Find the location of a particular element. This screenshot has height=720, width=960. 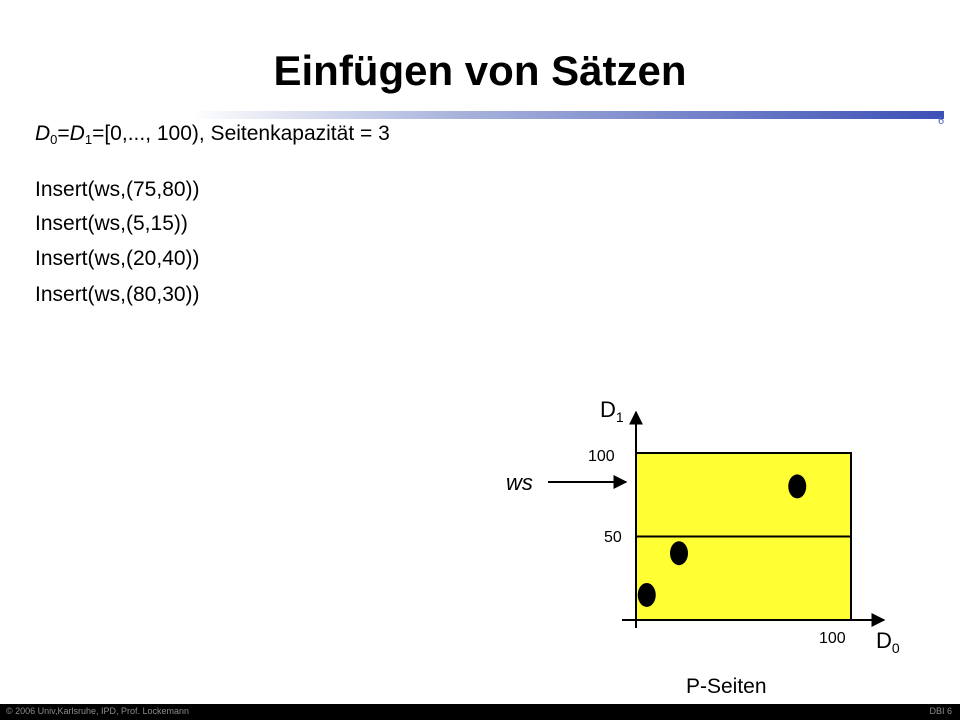

d0-subscript: 0 is located at coordinates (54, 139).